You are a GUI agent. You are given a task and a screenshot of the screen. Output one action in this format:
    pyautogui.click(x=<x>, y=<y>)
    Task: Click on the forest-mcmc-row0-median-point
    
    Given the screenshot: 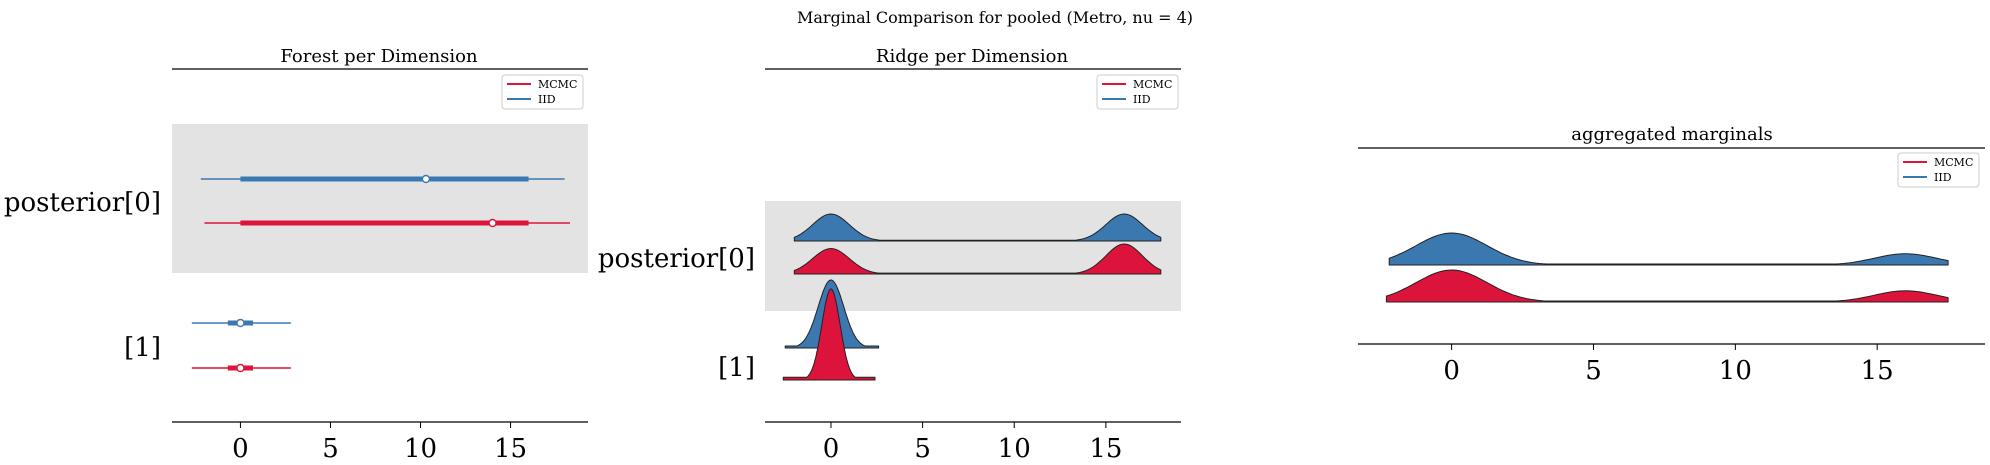 What is the action you would take?
    pyautogui.click(x=492, y=223)
    